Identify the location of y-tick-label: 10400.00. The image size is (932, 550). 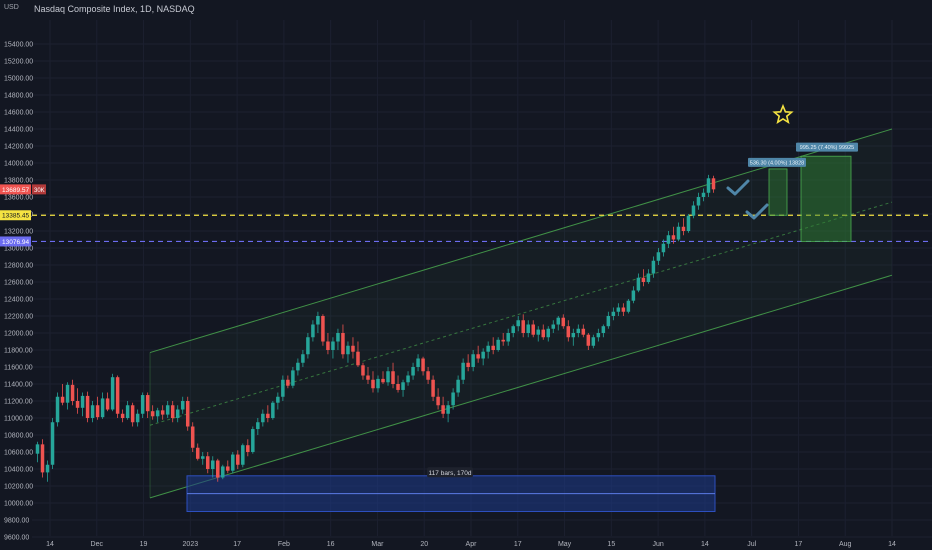
(18, 470).